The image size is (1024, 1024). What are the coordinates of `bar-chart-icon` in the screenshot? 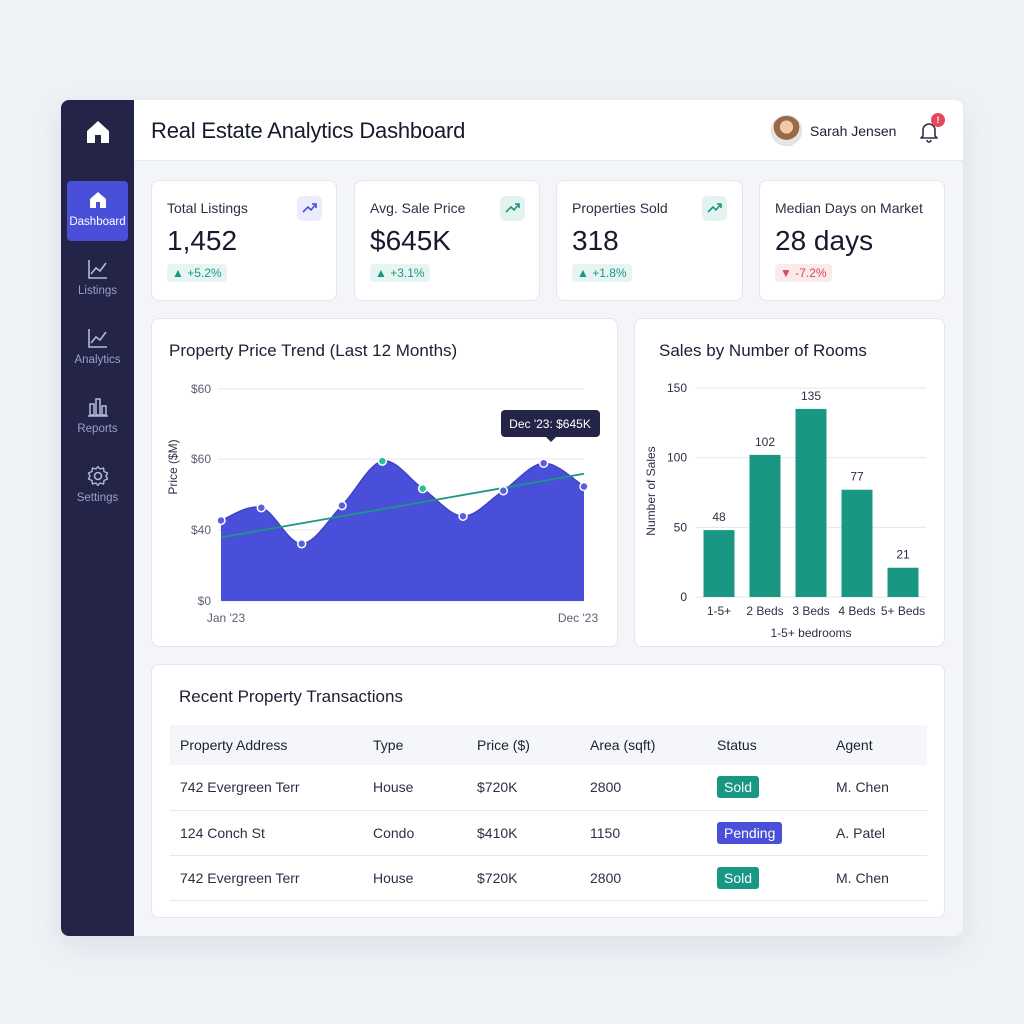 It's located at (97, 407).